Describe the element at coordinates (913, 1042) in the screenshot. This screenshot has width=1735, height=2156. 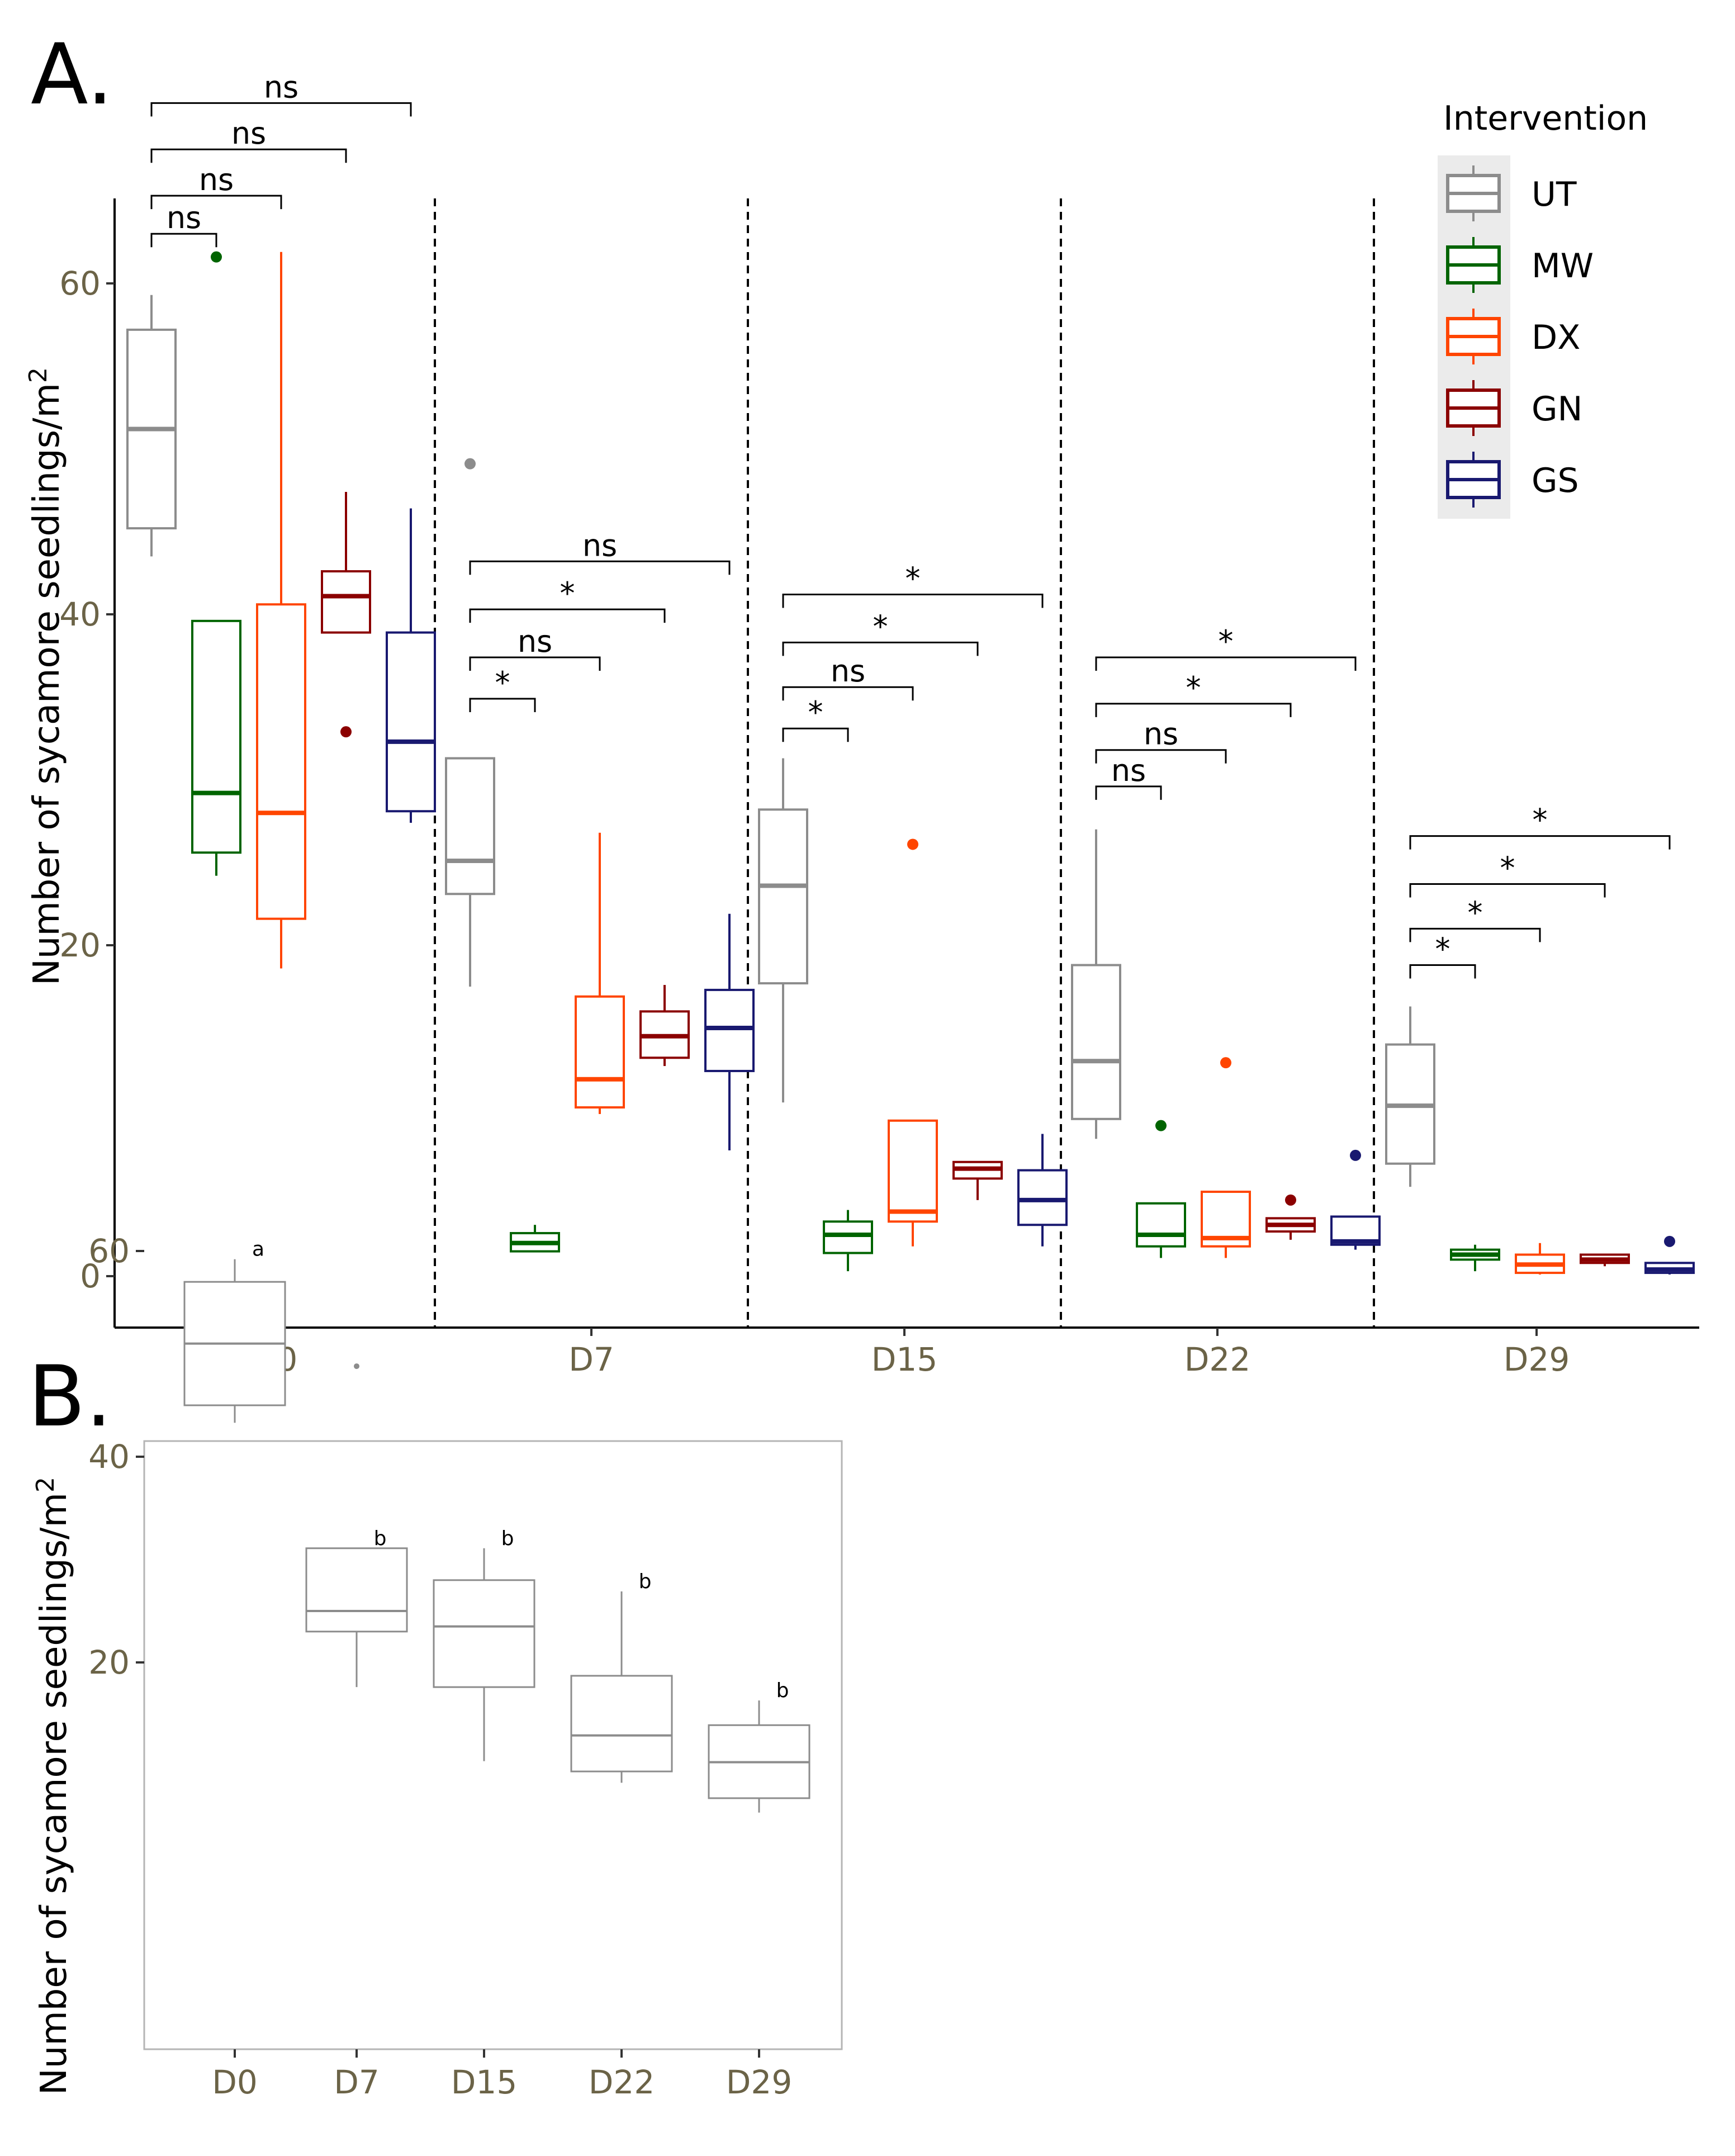
I see `box-d15-dx` at that location.